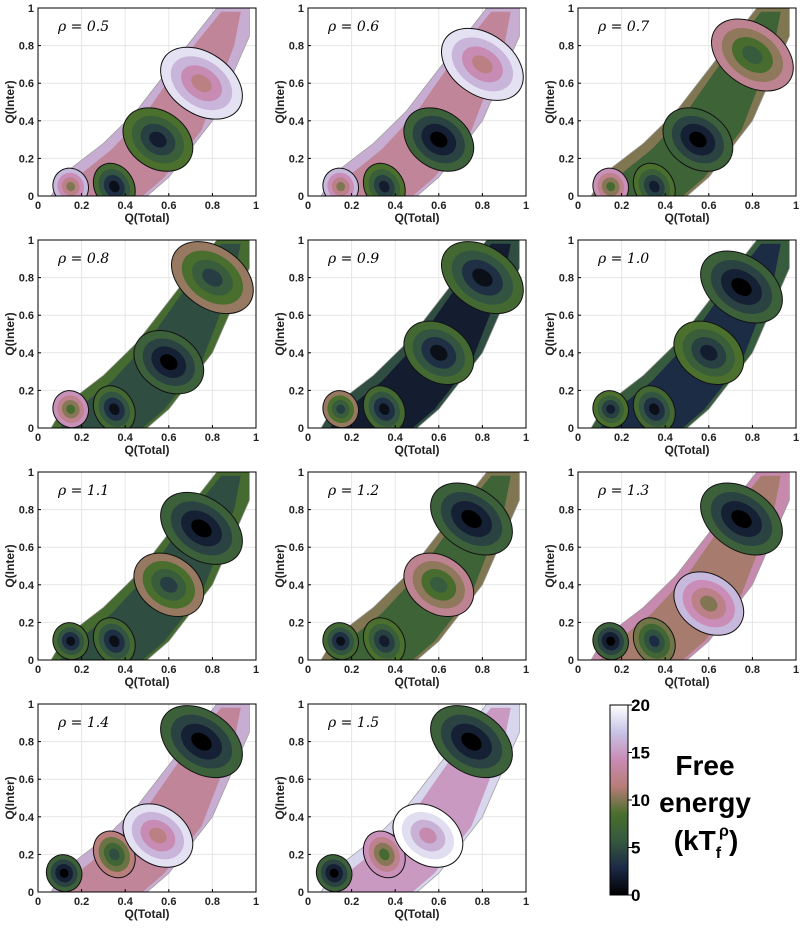 This screenshot has height=932, width=800. What do you see at coordinates (353, 491) in the screenshot?
I see `panel-rho-label: ρ = 1.2` at bounding box center [353, 491].